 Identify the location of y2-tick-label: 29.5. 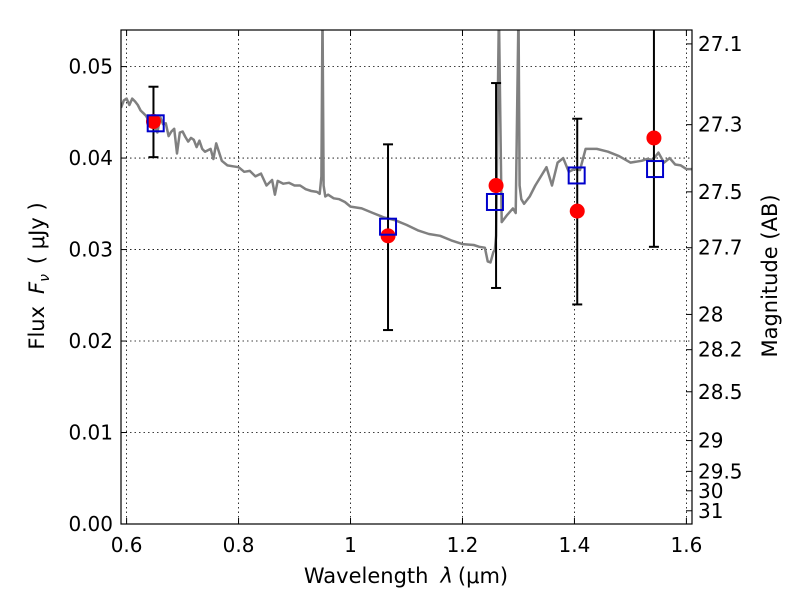
(720, 471).